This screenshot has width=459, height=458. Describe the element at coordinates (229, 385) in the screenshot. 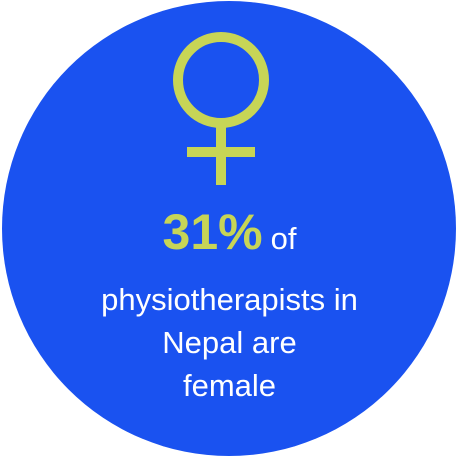

I see `caption-line: female` at that location.